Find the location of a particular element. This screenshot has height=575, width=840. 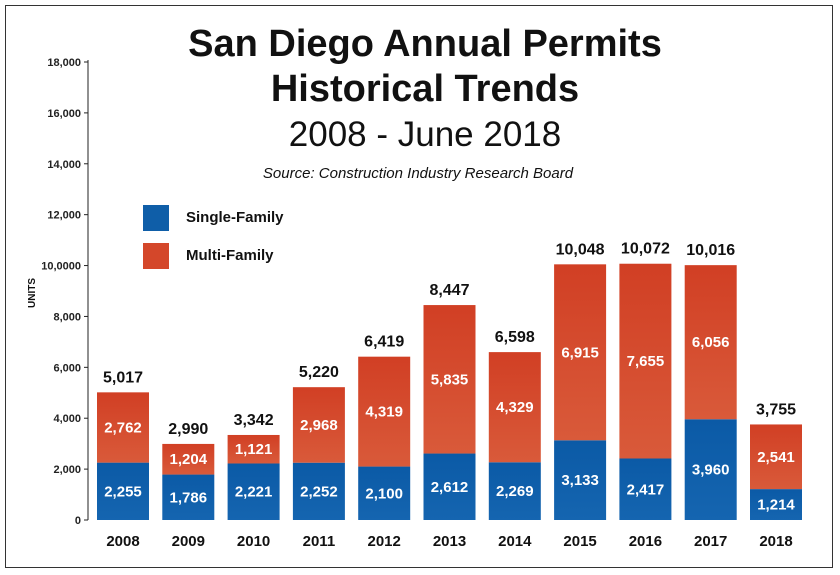

x-tick-label: 2015 is located at coordinates (579, 541).